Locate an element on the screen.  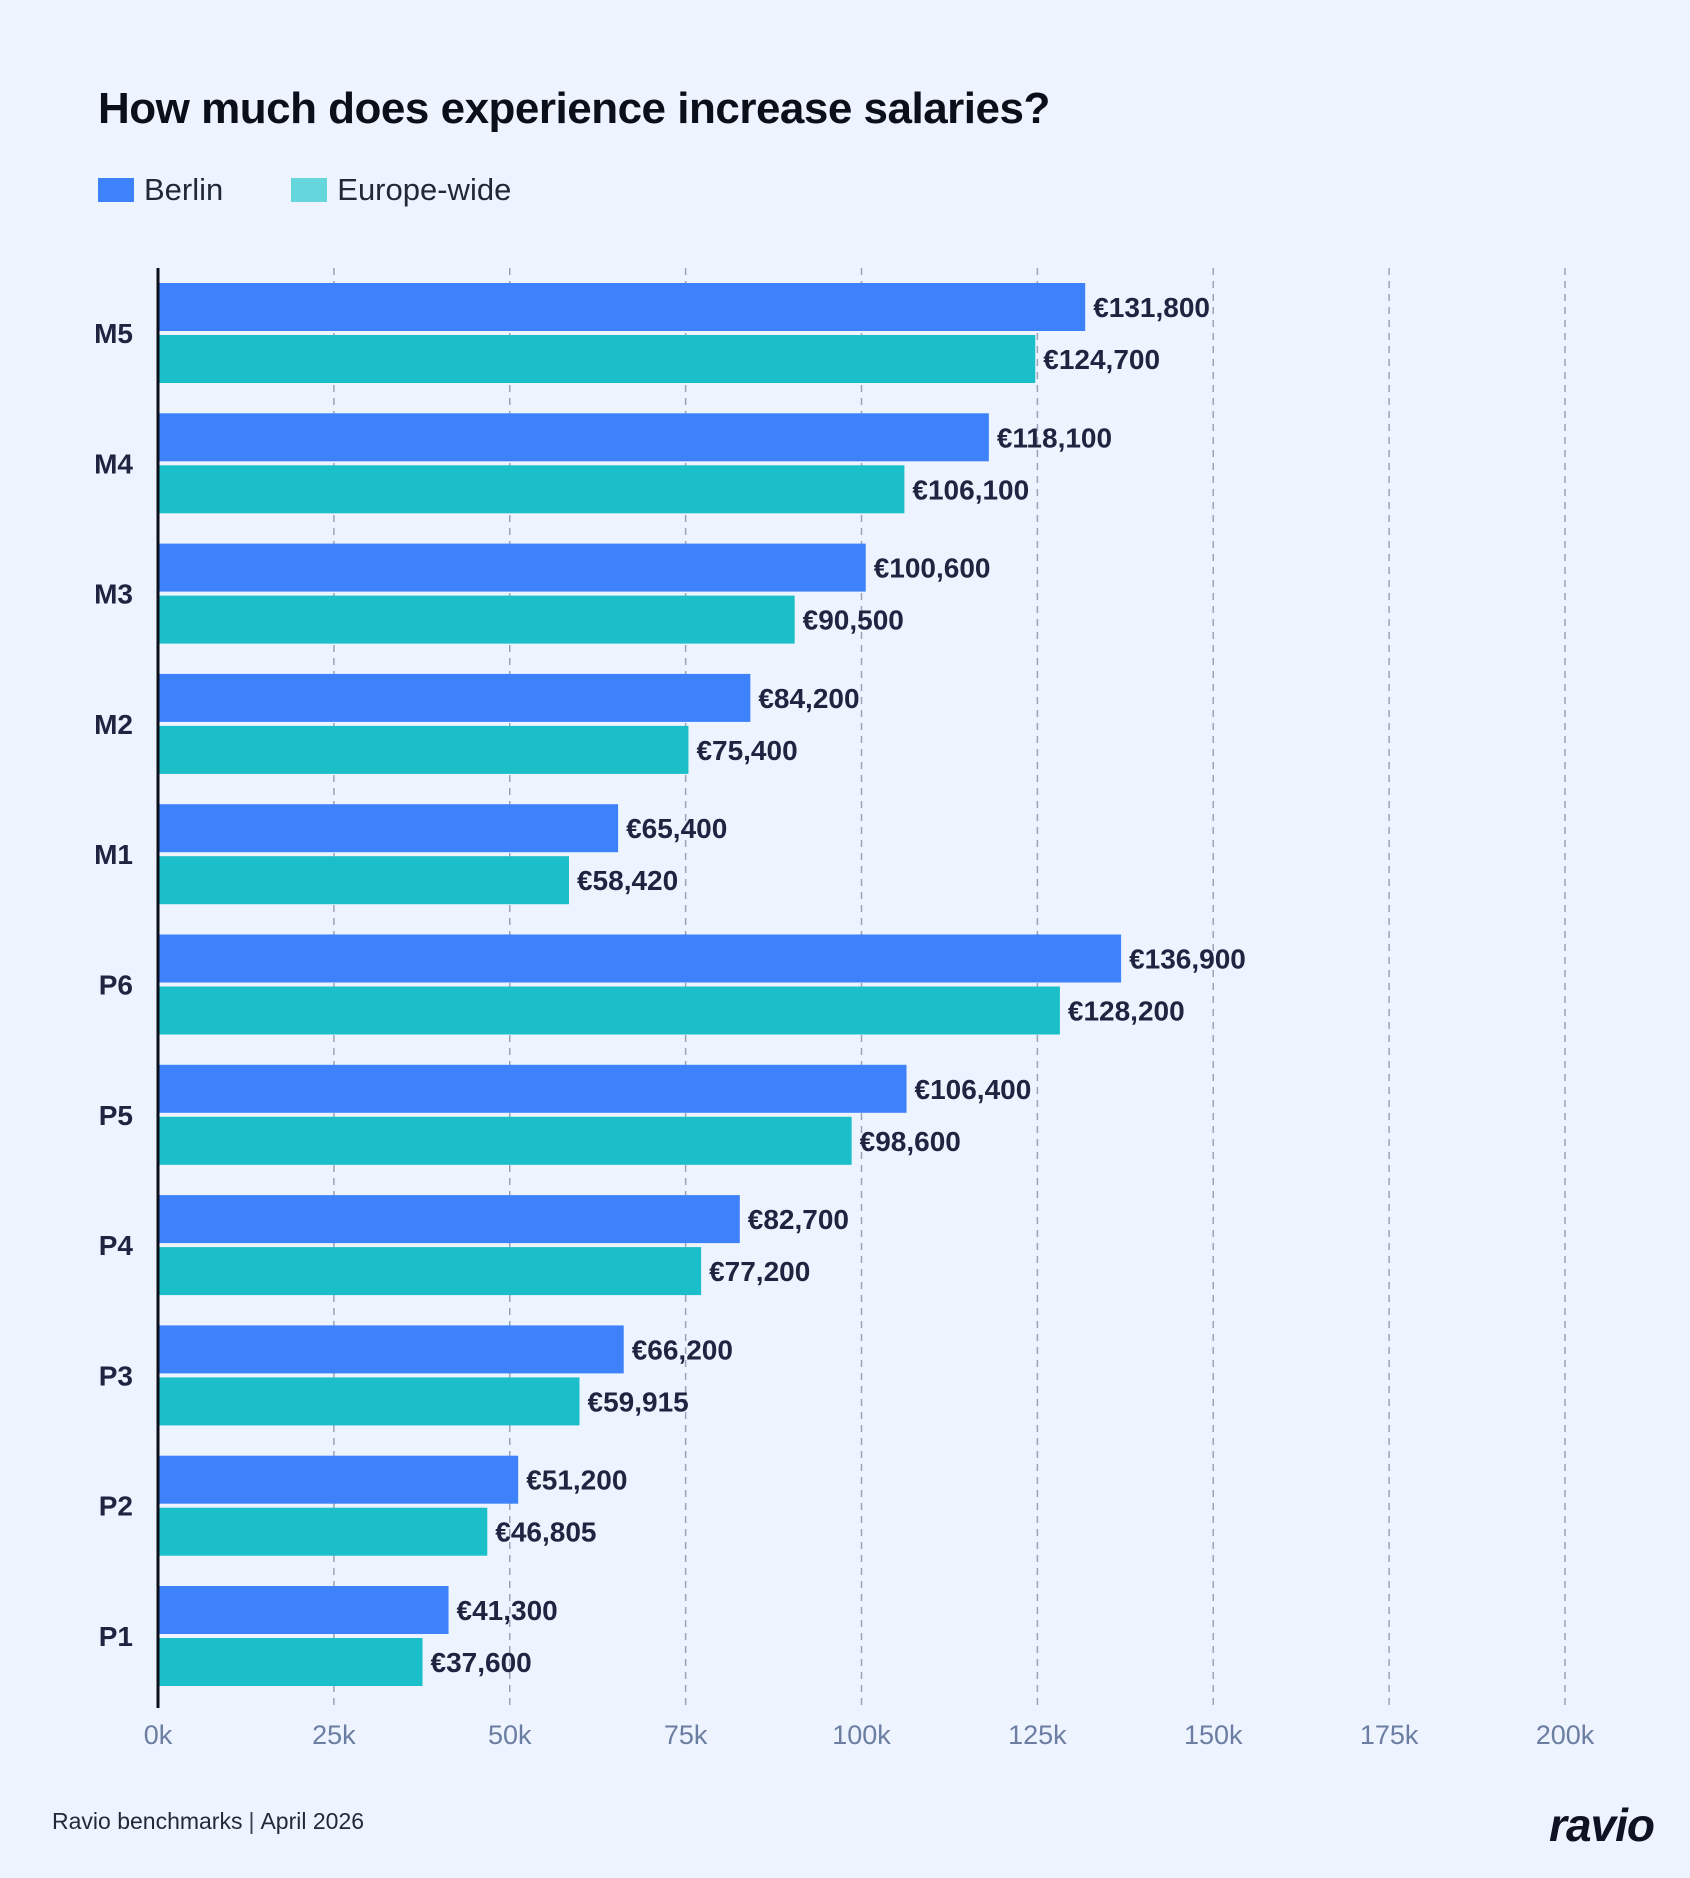
legend-swatch-berlin is located at coordinates (116, 190).